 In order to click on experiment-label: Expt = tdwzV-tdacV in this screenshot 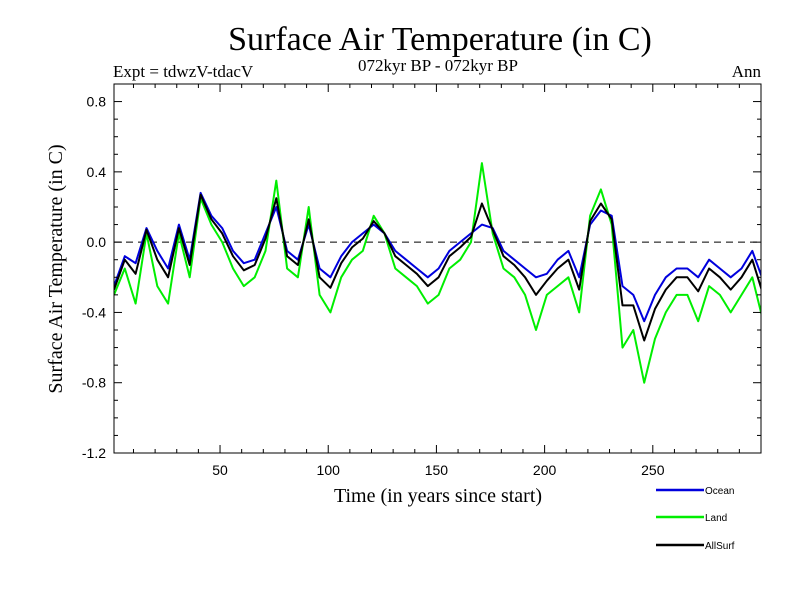, I will do `click(183, 71)`.